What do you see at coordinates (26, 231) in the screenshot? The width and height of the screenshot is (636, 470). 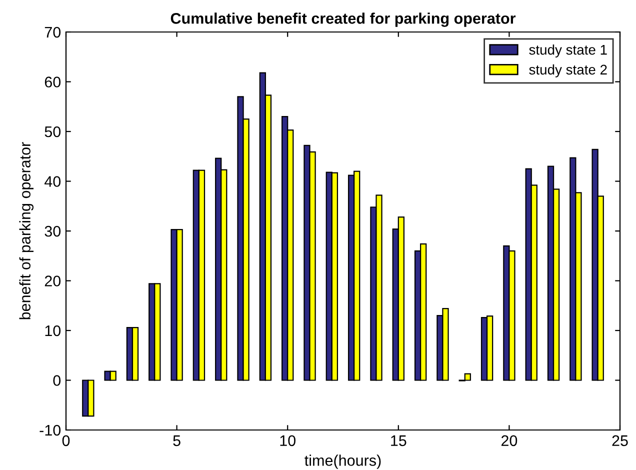 I see `y-axis-title: benefit of parking operator` at bounding box center [26, 231].